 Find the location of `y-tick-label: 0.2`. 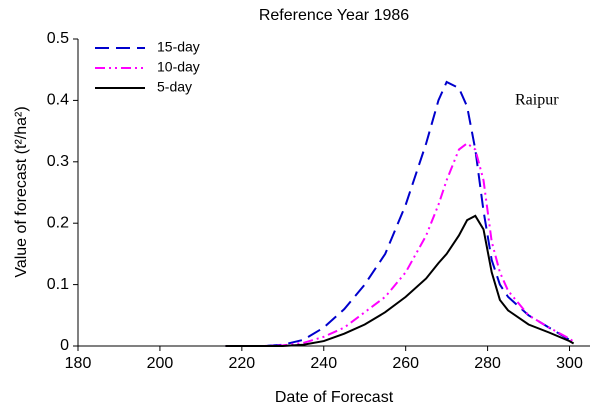

y-tick-label: 0.2 is located at coordinates (58, 222).